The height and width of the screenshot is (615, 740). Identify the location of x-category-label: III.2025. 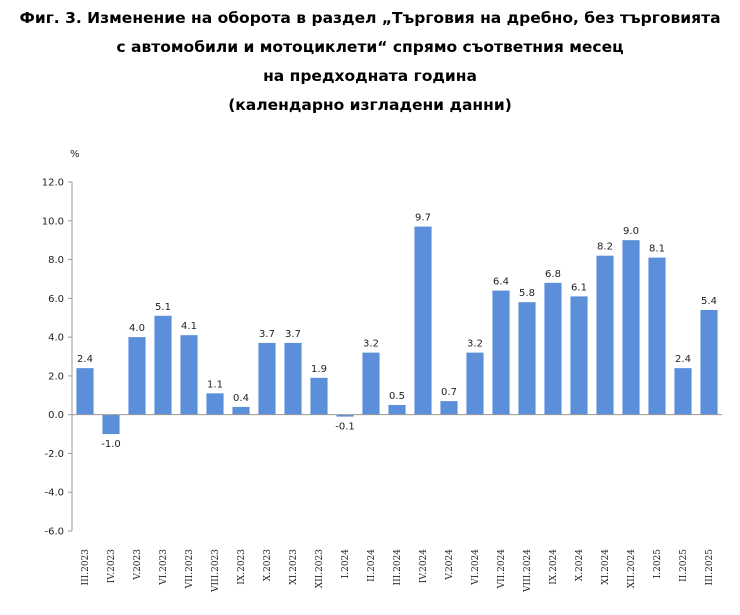
(710, 567).